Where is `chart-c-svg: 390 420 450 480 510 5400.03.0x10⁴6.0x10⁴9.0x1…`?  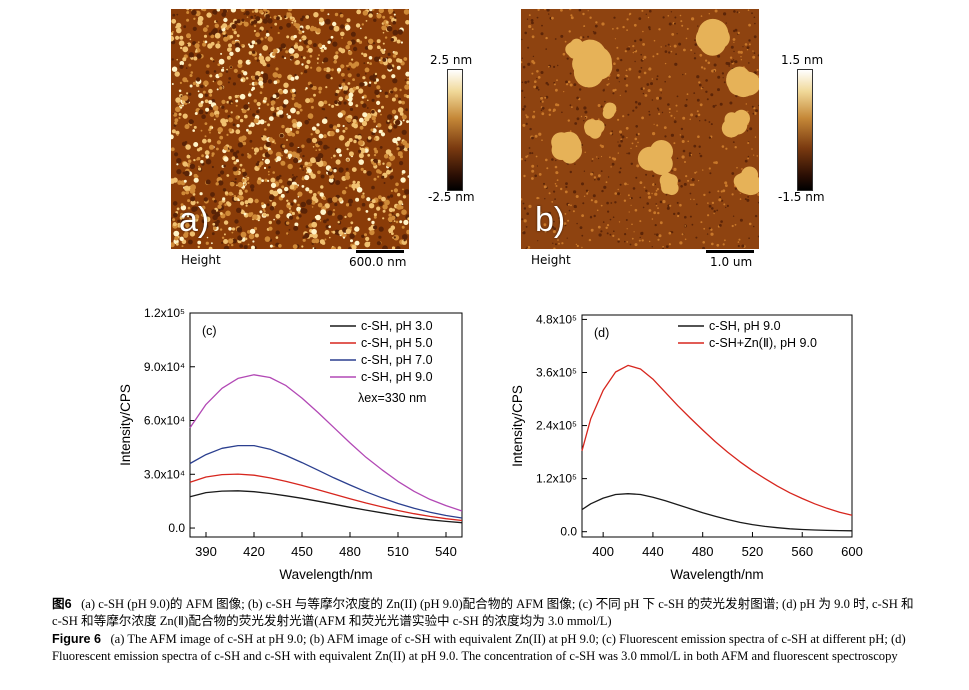
chart-c-svg: 390 420 450 480 510 5400.03.0x10⁴6.0x10⁴9.0x1… is located at coordinates (290, 444).